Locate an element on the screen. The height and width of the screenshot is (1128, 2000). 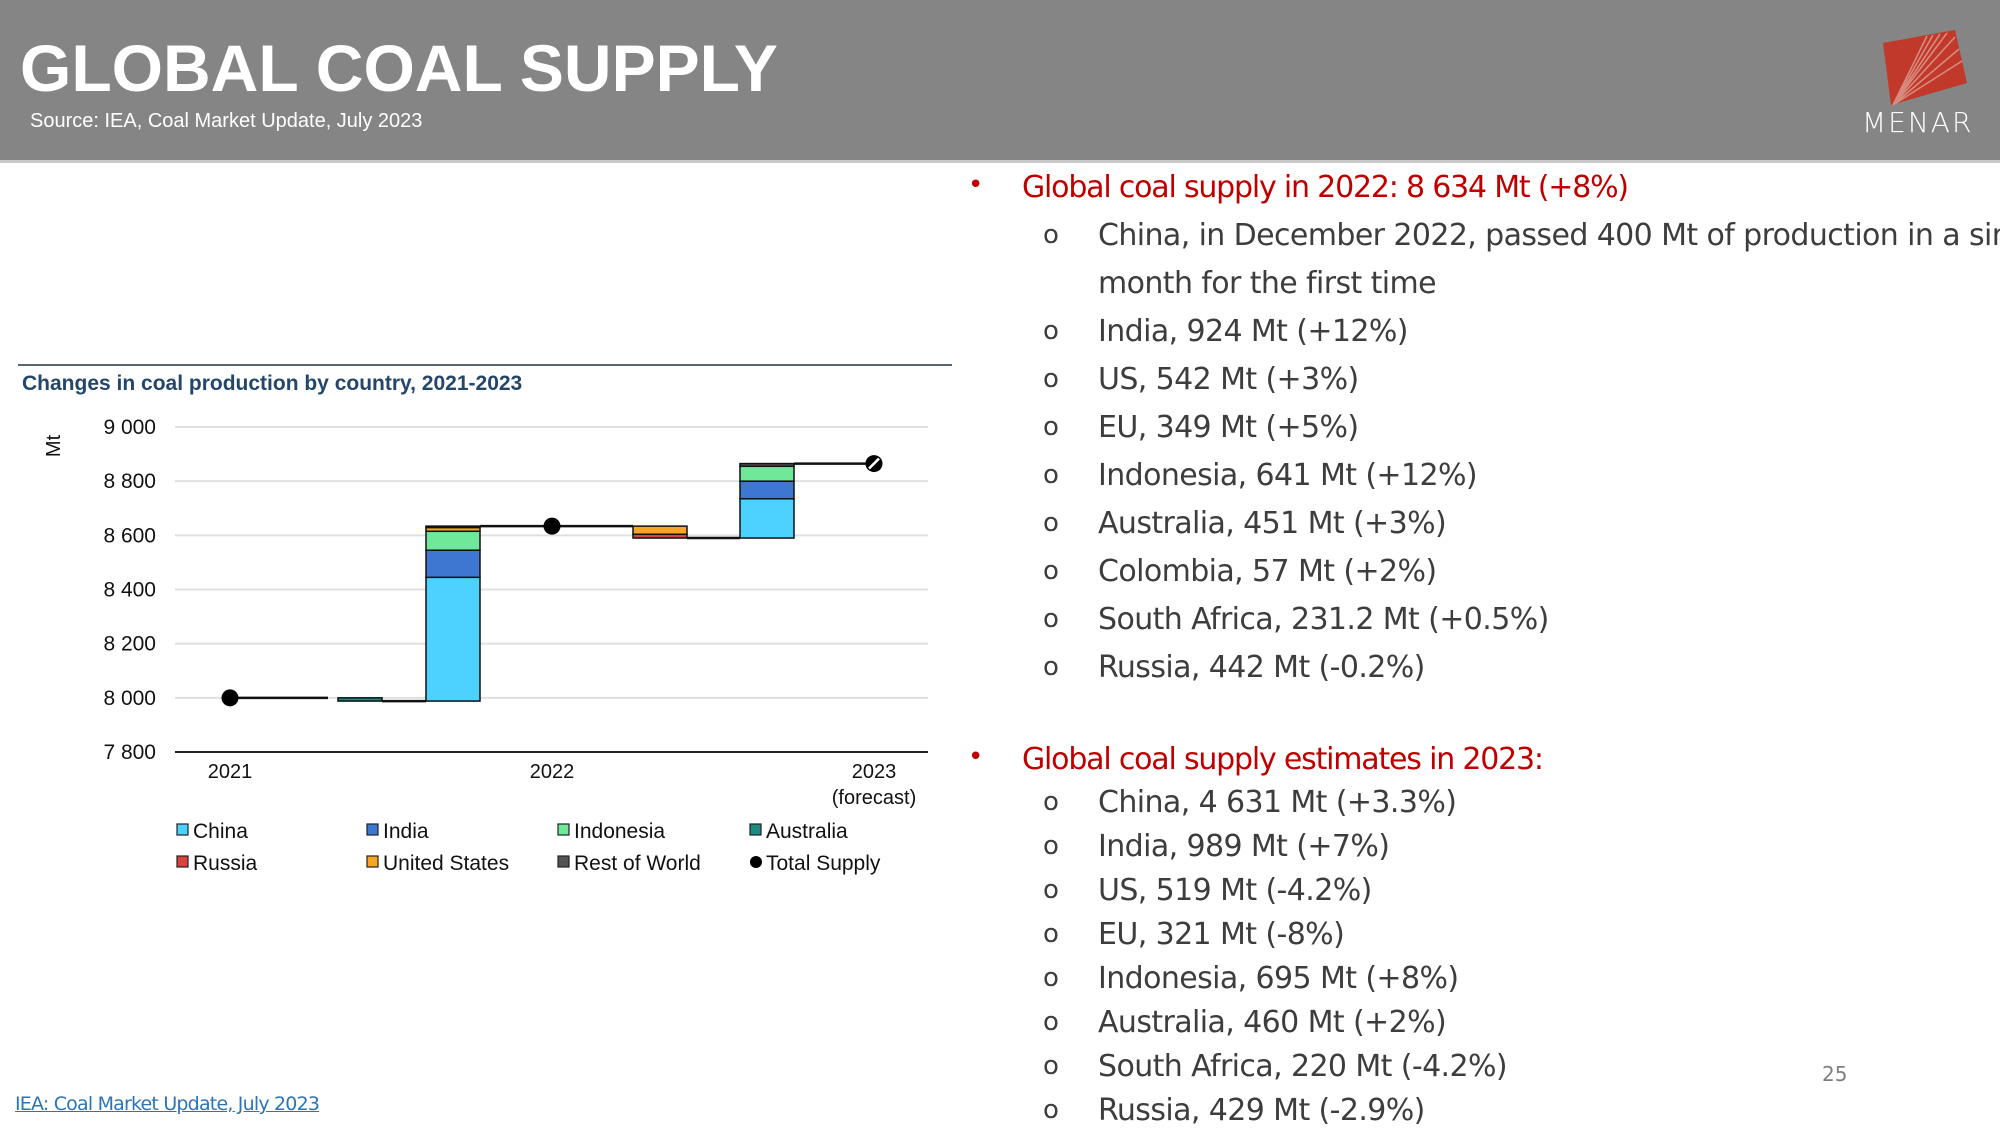
sub-bullet-text: US, 519 Mt (-4.2%) is located at coordinates (1235, 890).